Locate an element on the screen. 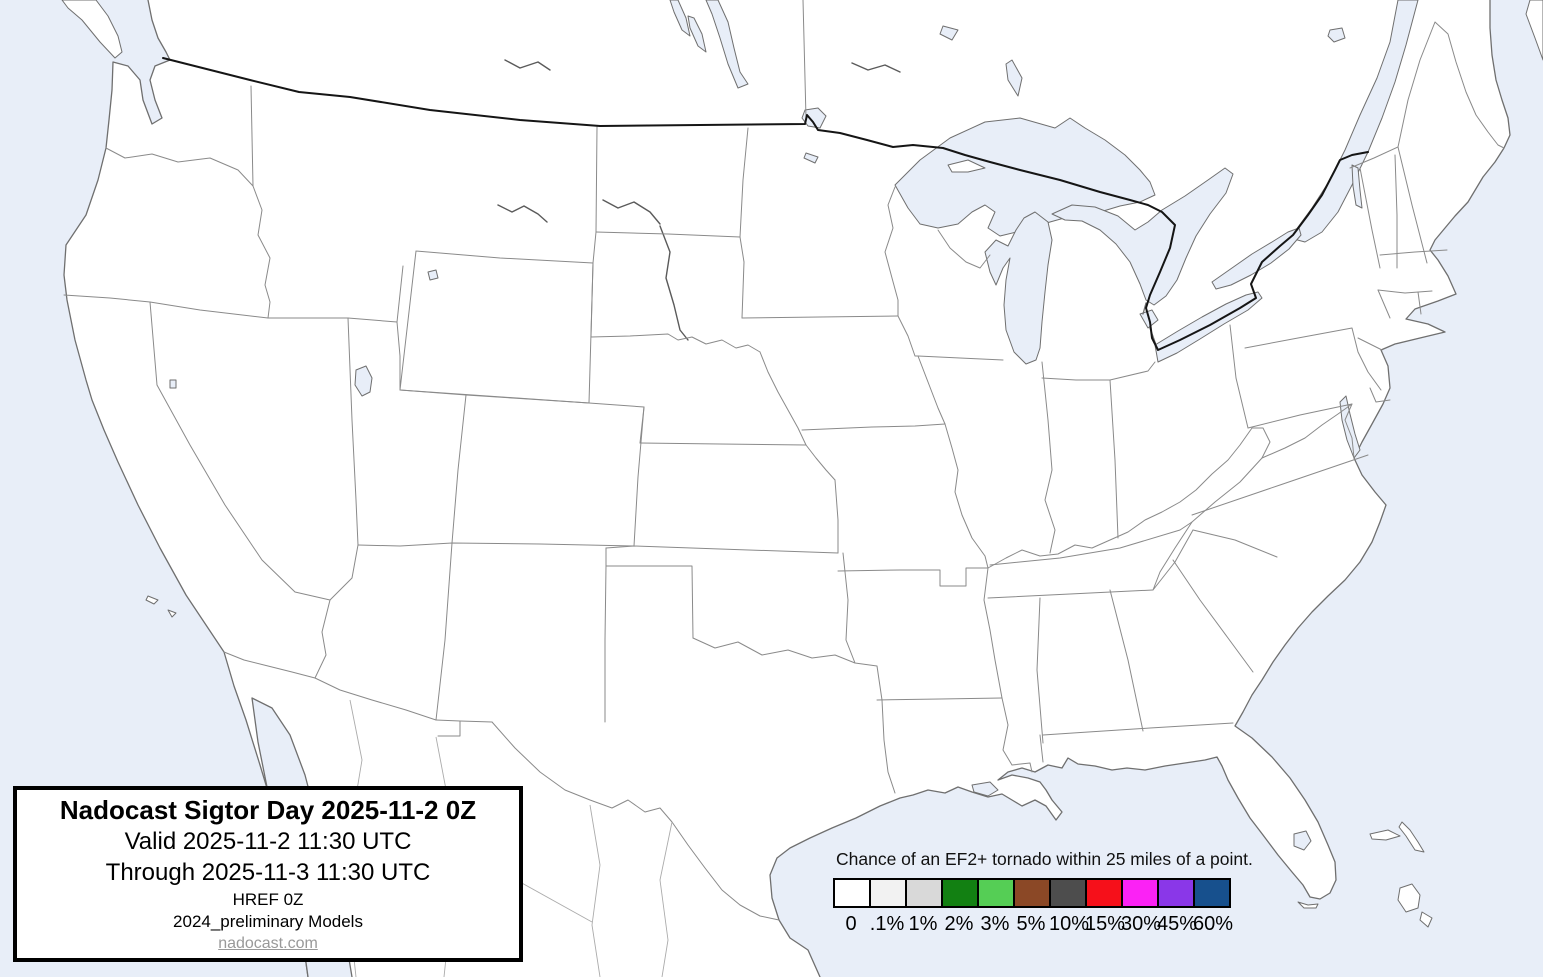  forecast-title: Nadocast Sigtor Day 2025-11-2 0Z is located at coordinates (268, 810).